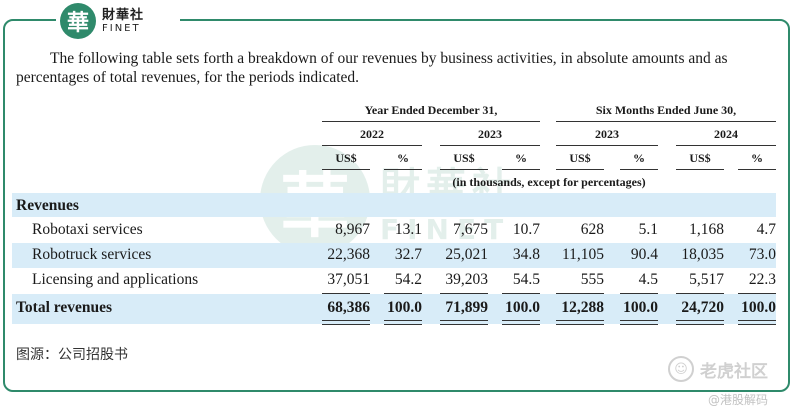  I want to click on table-cell: 39,203, so click(466, 279).